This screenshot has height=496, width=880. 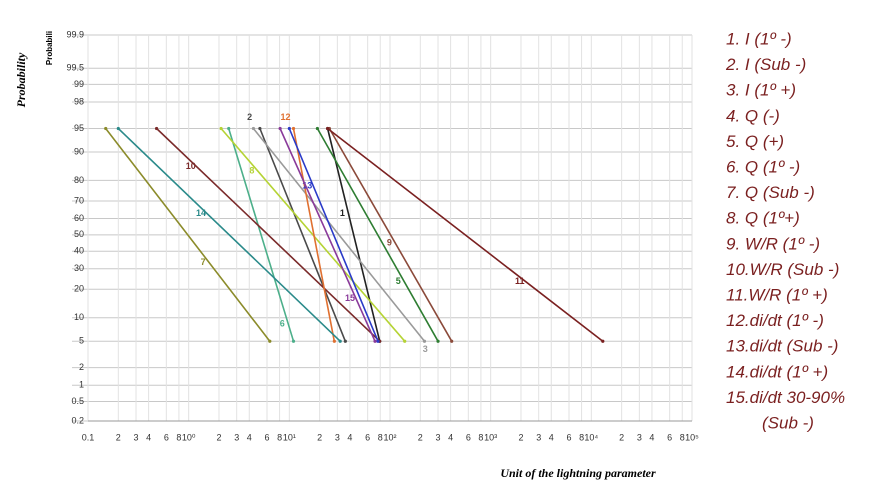 What do you see at coordinates (755, 141) in the screenshot?
I see `legend-entry: 5. Q (+)` at bounding box center [755, 141].